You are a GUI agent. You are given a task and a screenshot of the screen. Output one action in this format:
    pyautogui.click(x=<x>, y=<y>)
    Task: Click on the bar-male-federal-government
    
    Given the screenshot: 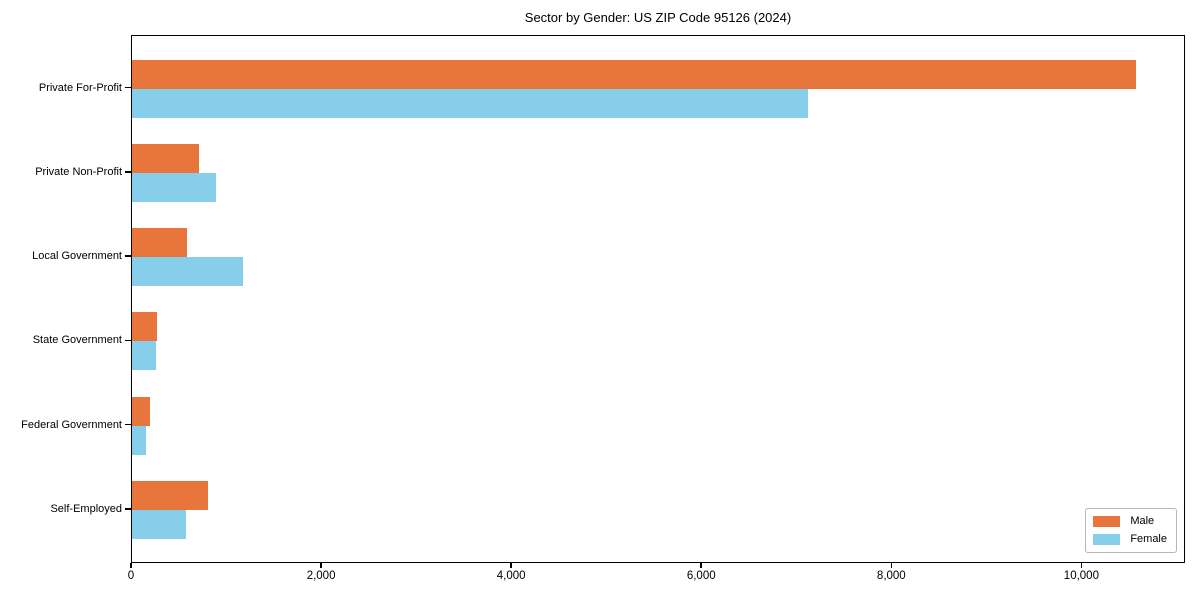 What is the action you would take?
    pyautogui.click(x=141, y=411)
    